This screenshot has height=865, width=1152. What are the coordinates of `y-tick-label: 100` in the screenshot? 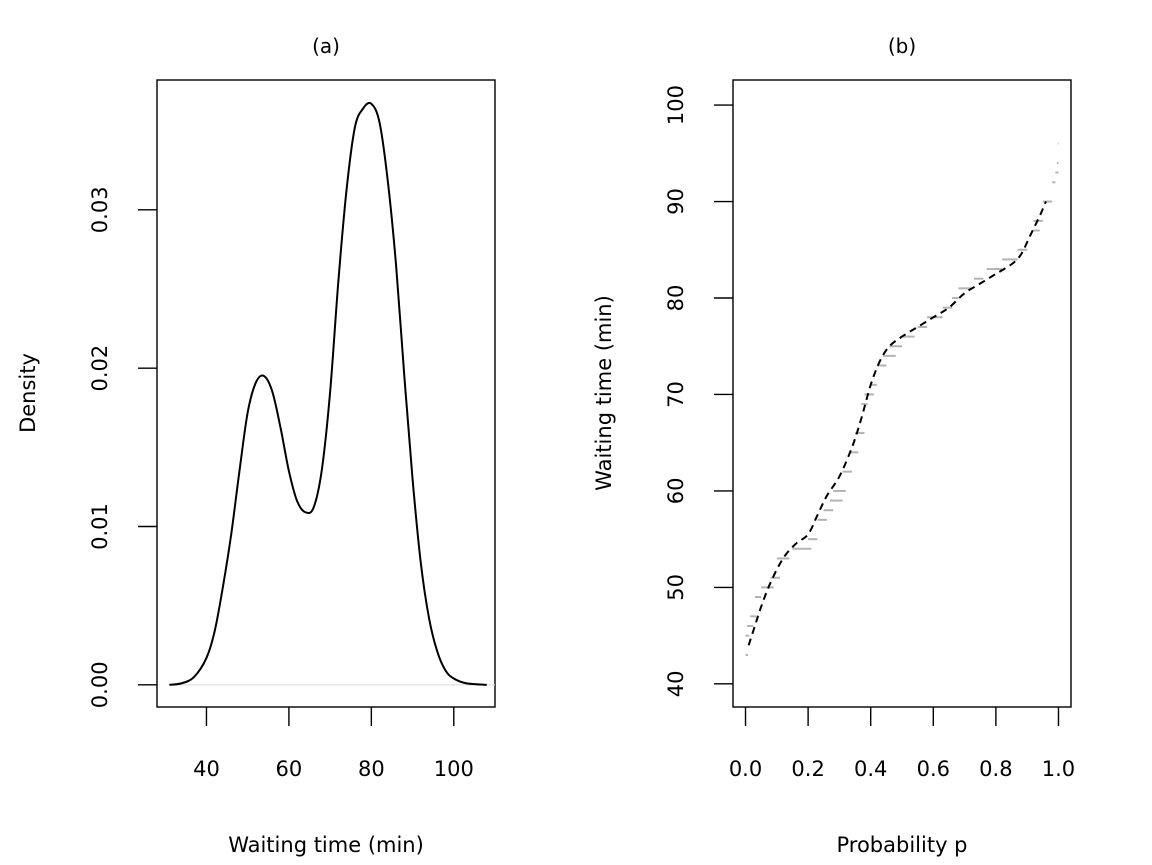 It's located at (676, 105).